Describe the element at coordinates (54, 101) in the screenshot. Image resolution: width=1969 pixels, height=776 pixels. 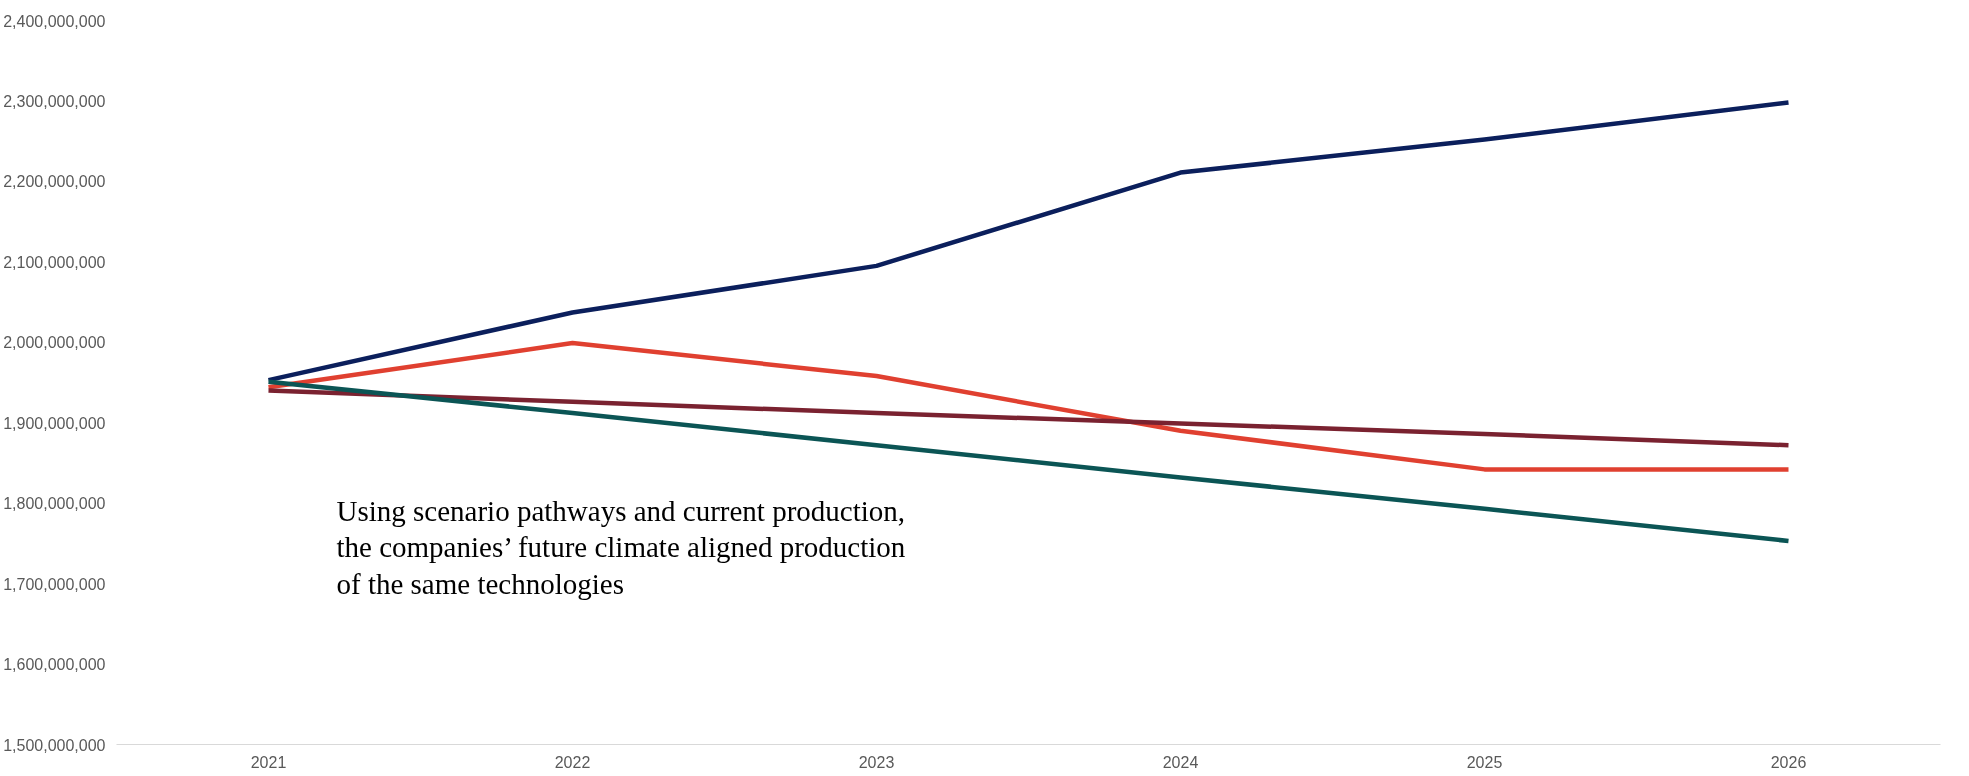
I see `y-tick-label: 2,300,000,000` at that location.